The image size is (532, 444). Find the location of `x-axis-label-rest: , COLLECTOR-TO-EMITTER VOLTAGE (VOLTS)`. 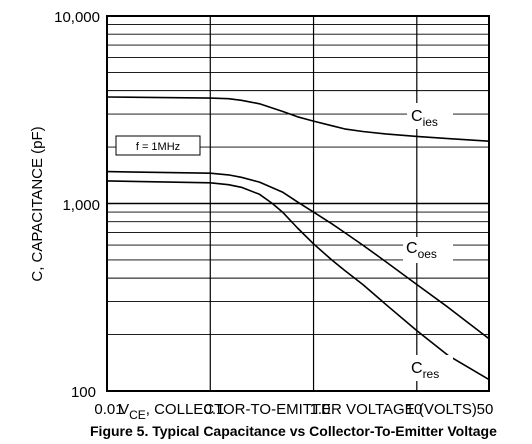

x-axis-label-rest: , COLLECTOR-TO-EMITTER VOLTAGE (VOLTS) is located at coordinates (311, 409).